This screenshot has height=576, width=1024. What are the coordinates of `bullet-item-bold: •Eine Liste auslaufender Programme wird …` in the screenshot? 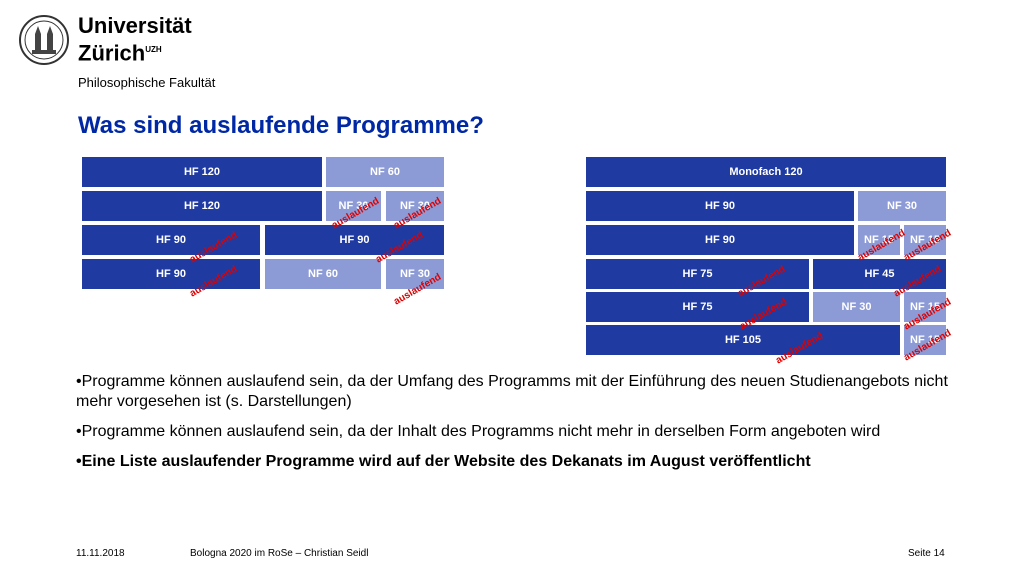 It's located at (443, 461).